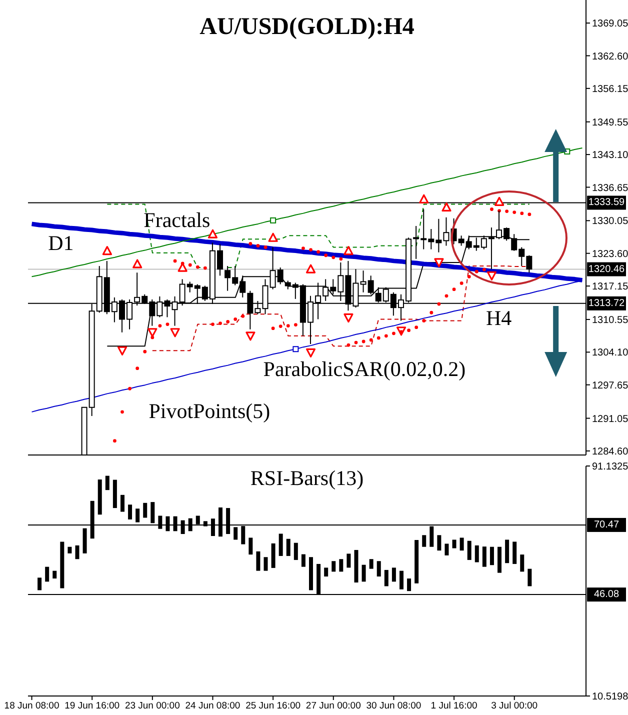  What do you see at coordinates (610, 188) in the screenshot?
I see `y-tick-label: 1336.65` at bounding box center [610, 188].